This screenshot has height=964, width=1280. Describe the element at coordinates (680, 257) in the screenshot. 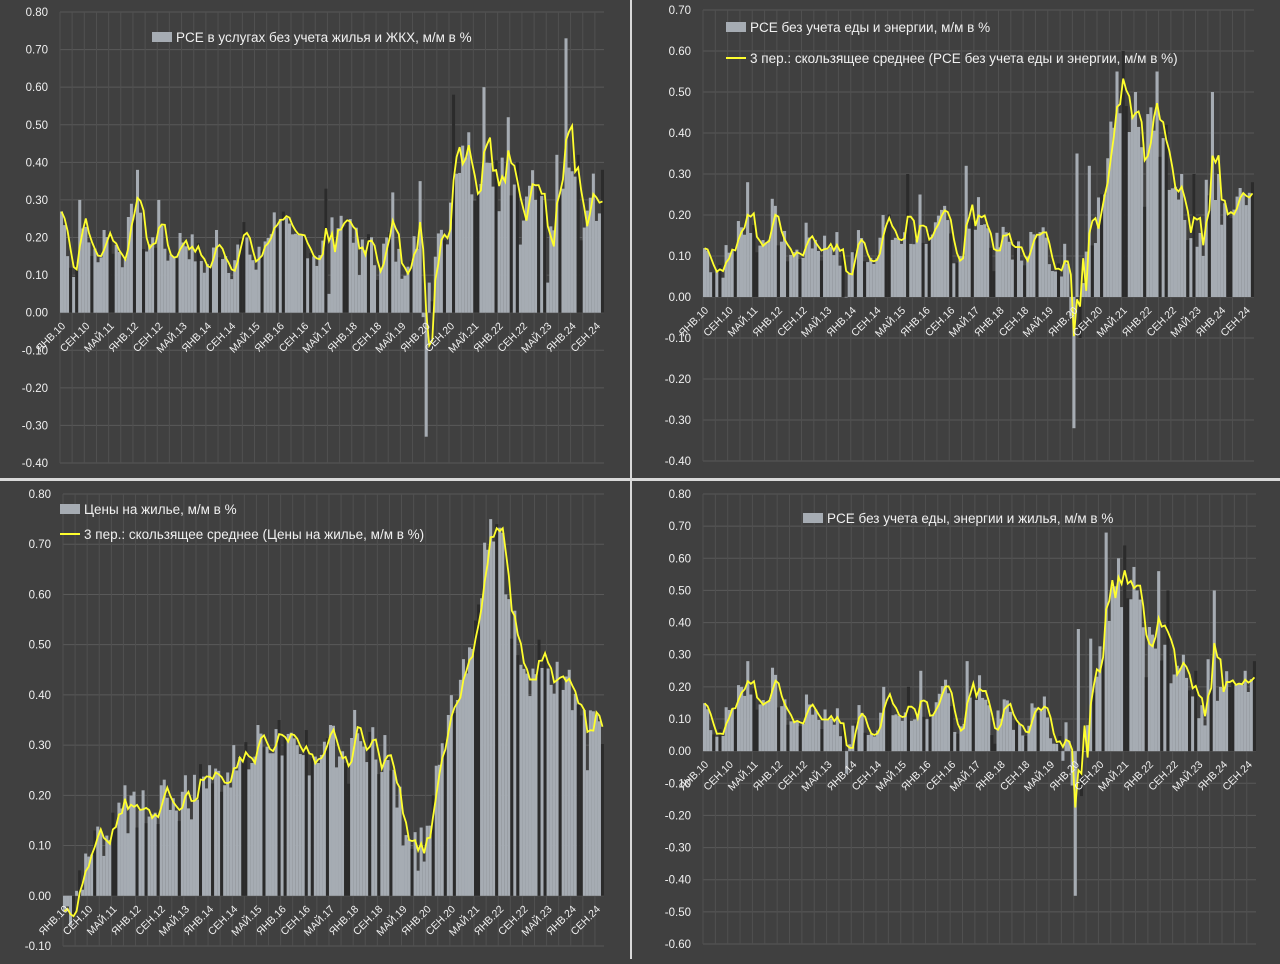

I see `y-tick-label: 0.10` at that location.